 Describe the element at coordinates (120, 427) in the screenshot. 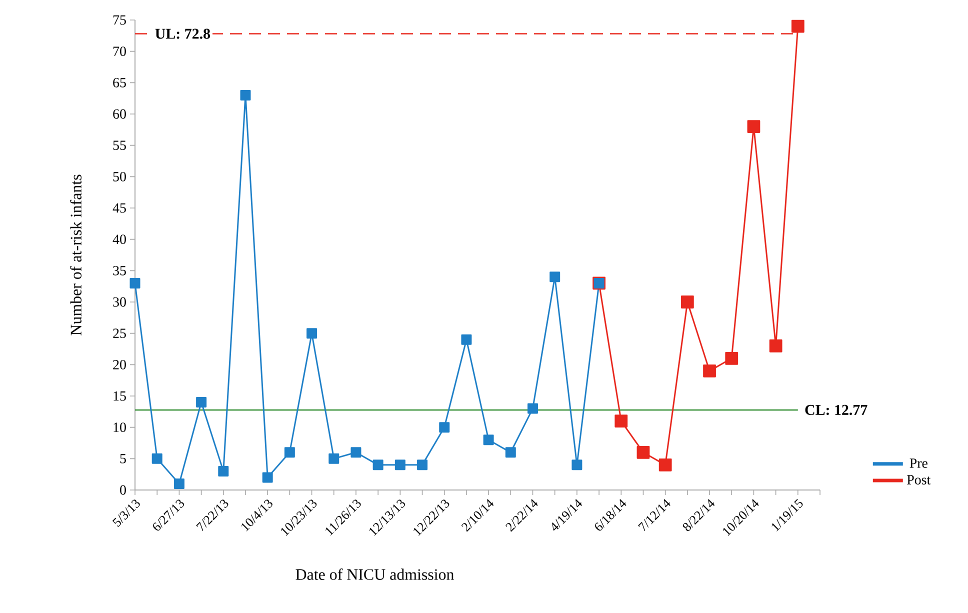

I see `y-tick-label: 10` at that location.